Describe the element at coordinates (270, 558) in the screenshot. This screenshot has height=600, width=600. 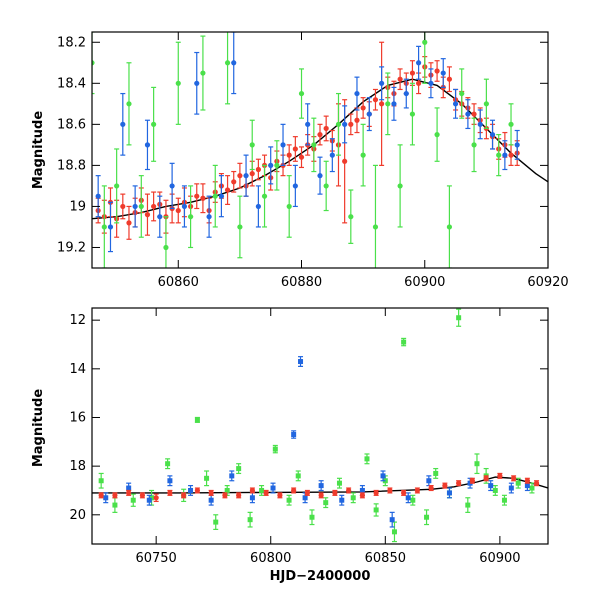
I see `x-tick-label: 60800` at that location.